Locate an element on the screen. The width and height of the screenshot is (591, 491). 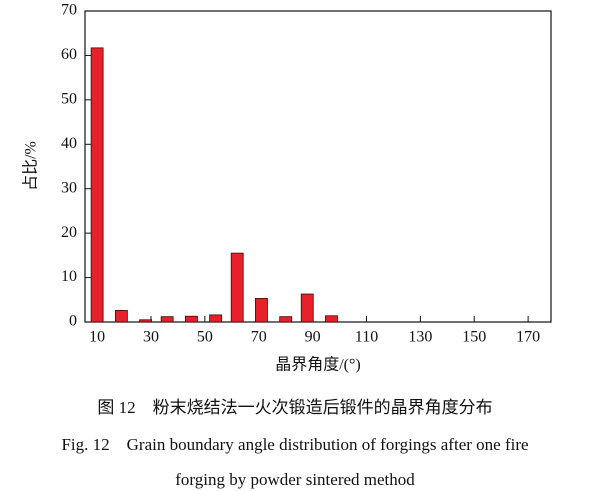
y-tick-label: 0 is located at coordinates (73, 321).